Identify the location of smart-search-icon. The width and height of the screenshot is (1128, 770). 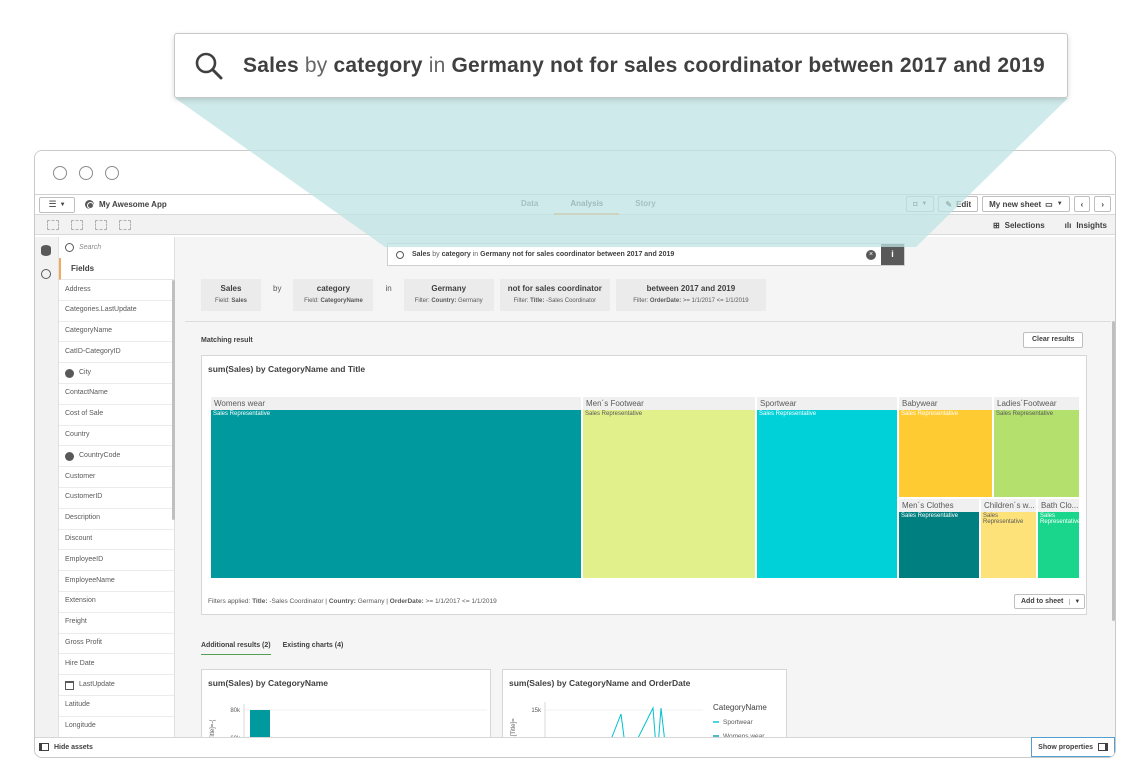
(53, 224).